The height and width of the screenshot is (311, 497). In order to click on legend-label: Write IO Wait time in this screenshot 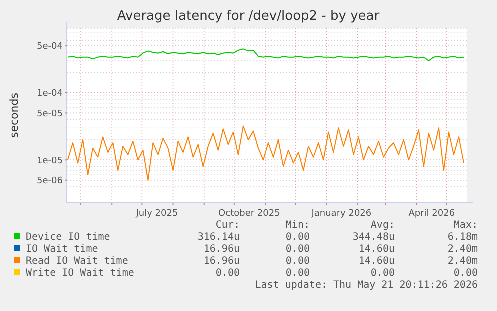, I will do `click(80, 273)`.